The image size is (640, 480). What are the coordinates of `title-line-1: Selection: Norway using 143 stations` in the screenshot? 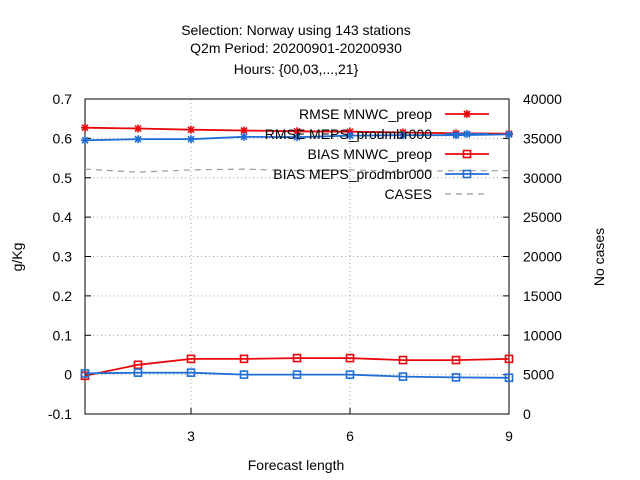 It's located at (296, 30).